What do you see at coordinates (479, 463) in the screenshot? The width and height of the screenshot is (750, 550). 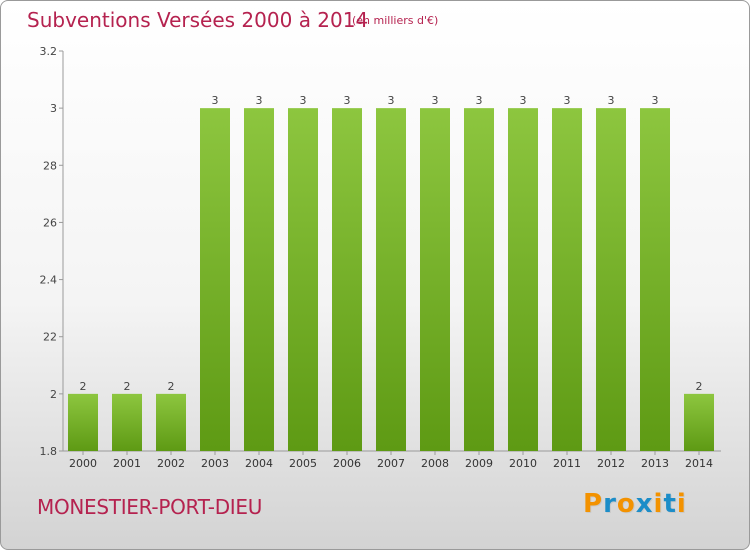 I see `x-tick-label: 2009` at bounding box center [479, 463].